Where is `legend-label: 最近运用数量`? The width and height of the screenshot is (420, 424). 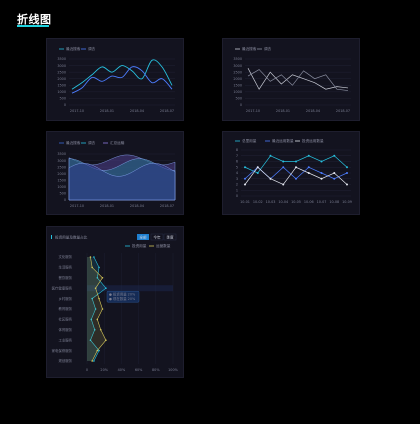 legend-label: 最近运用数量 is located at coordinates (283, 140).